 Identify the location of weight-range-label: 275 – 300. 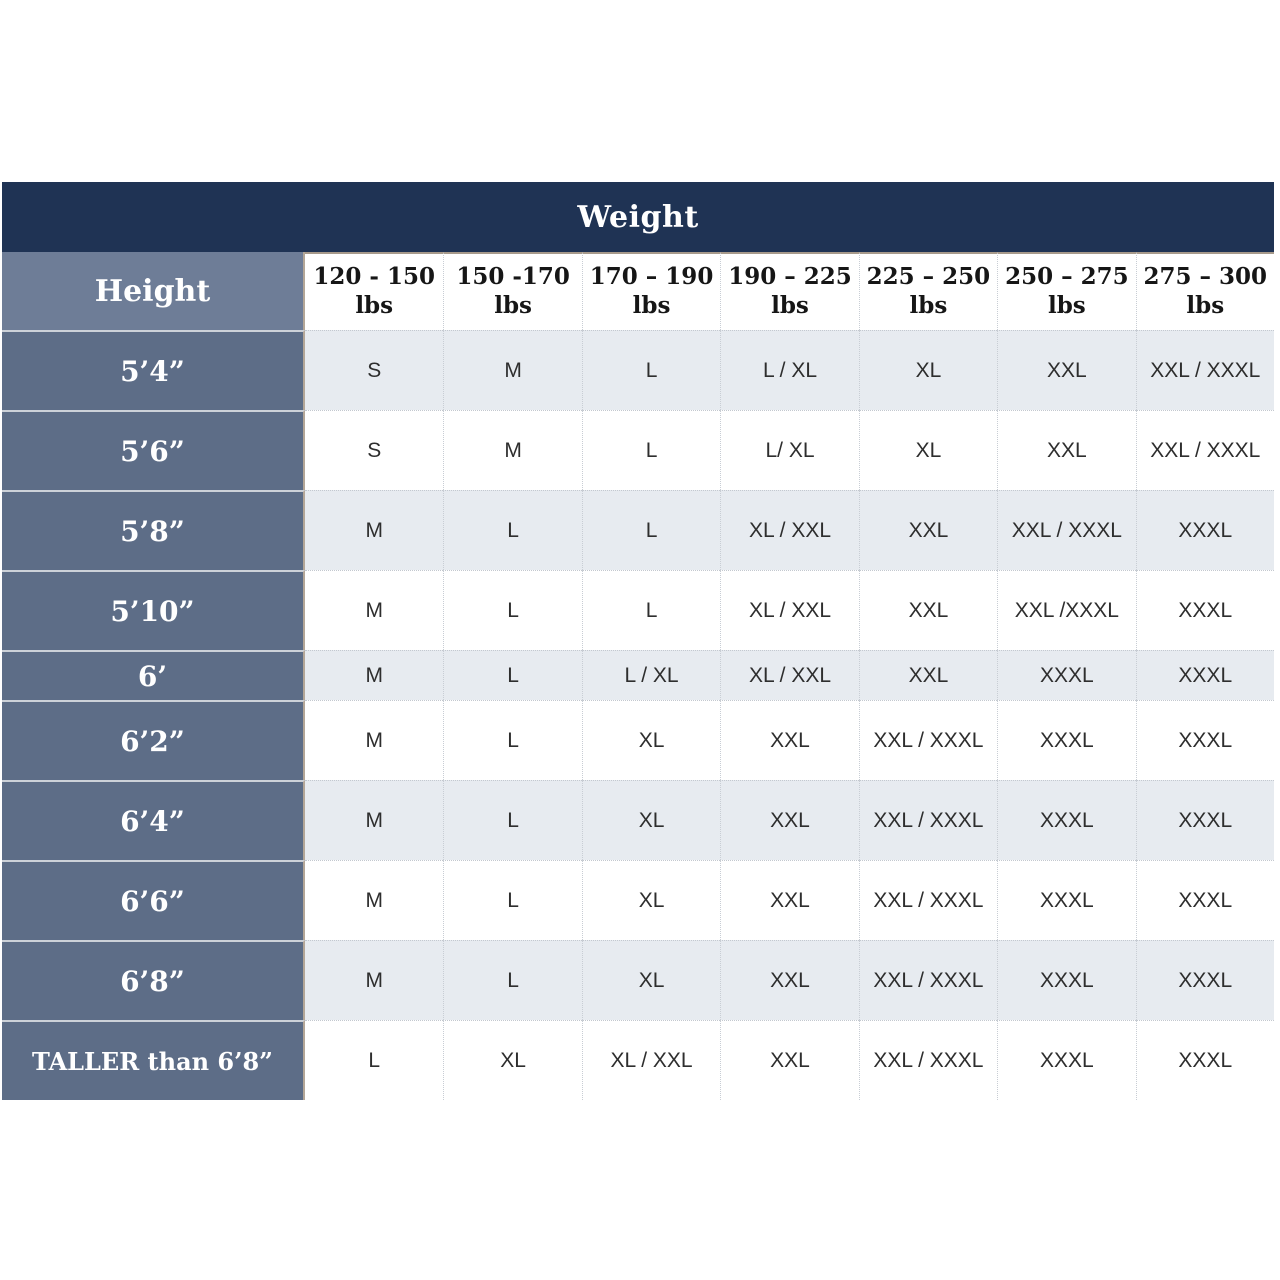
(1205, 277).